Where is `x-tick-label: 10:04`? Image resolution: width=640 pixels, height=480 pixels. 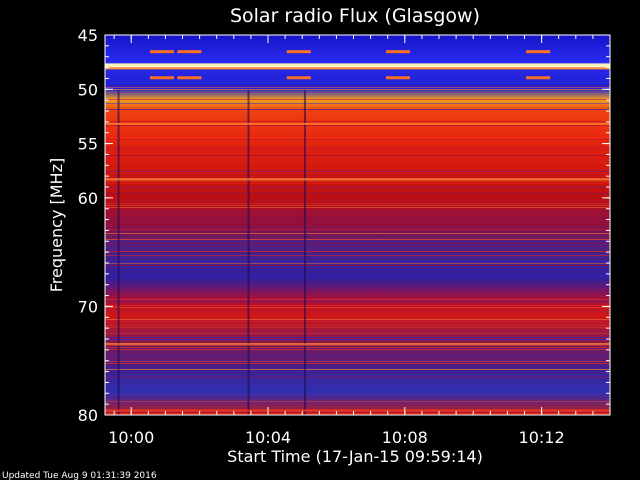
x-tick-label: 10:04 is located at coordinates (268, 437).